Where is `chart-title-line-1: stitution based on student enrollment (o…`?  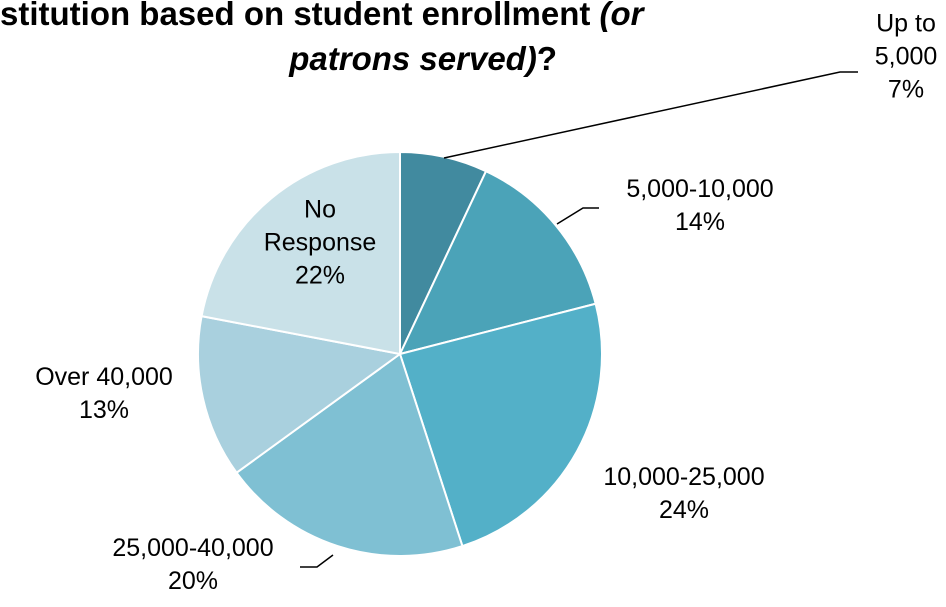
chart-title-line-1: stitution based on student enrollment (o… is located at coordinates (323, 16).